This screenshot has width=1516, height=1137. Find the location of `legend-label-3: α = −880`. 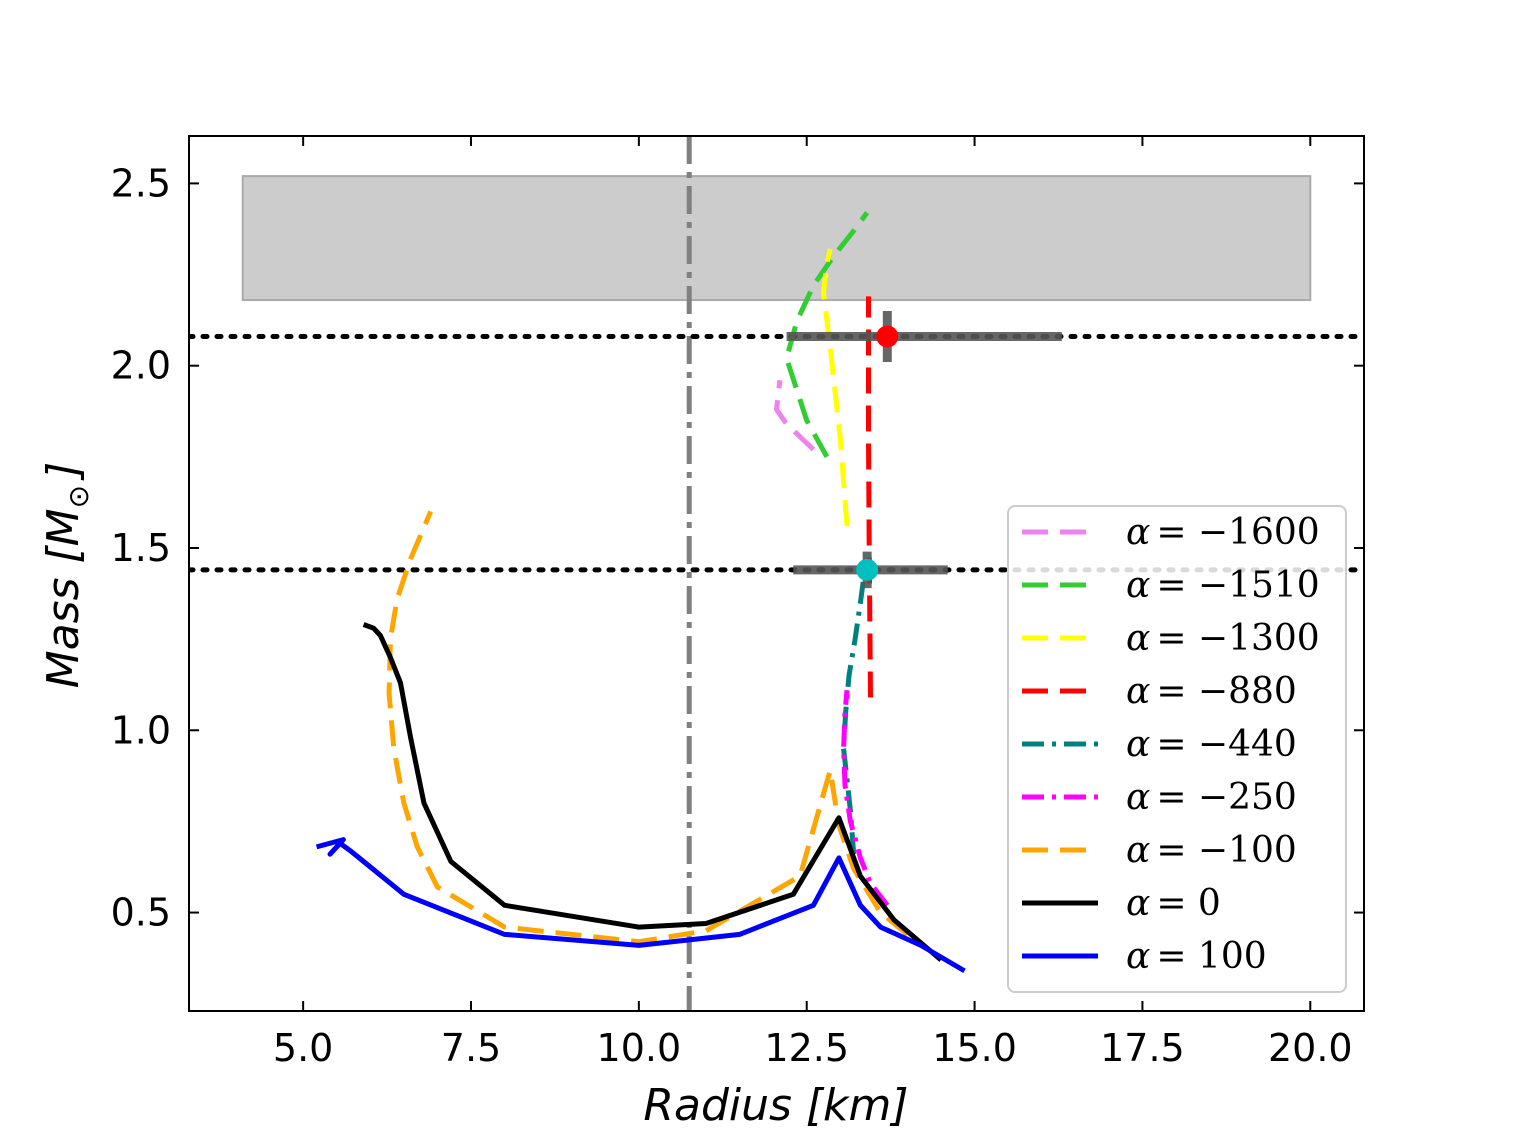

legend-label-3: α = −880 is located at coordinates (1211, 691).